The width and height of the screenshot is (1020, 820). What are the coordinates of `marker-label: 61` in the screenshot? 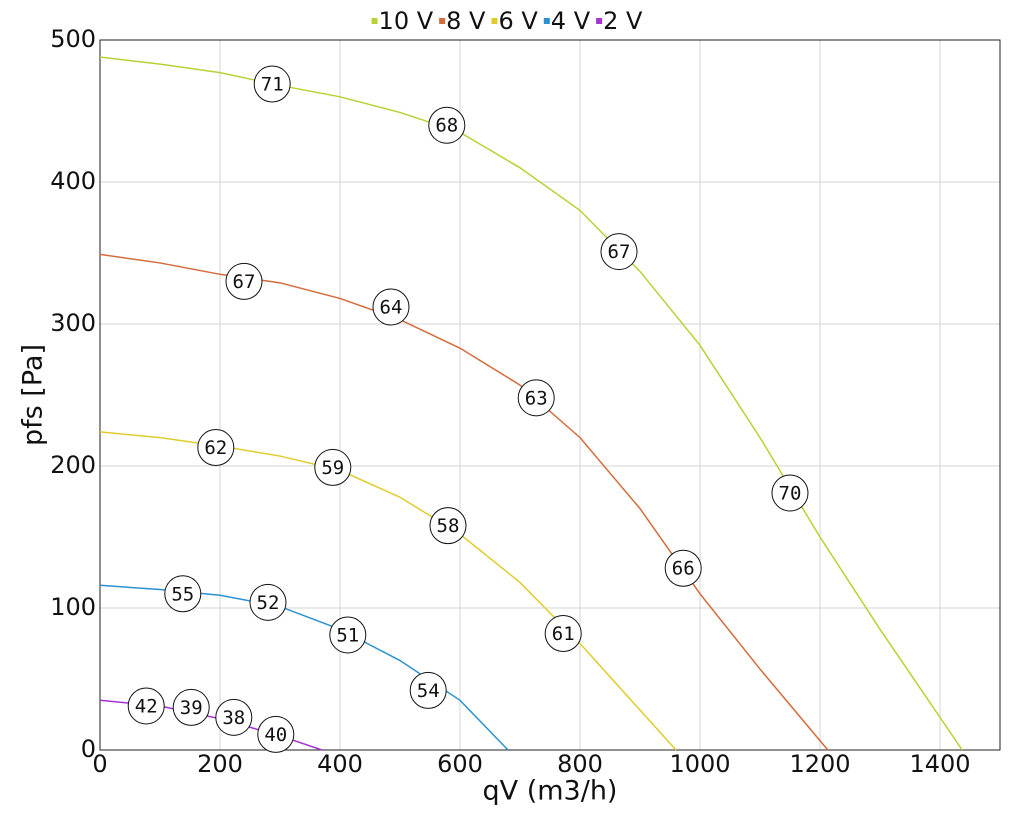 It's located at (563, 634).